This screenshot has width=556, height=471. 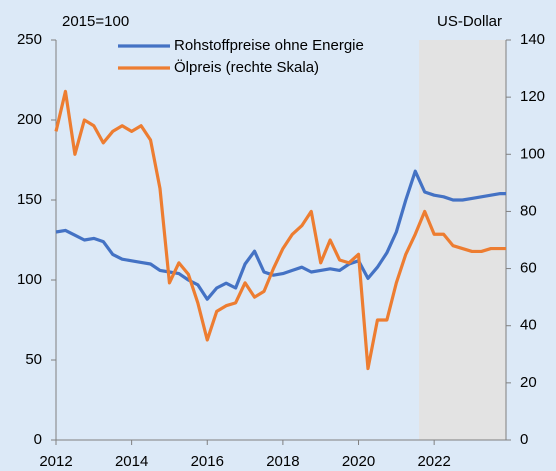 I want to click on y2-tick-label: 100, so click(x=532, y=153).